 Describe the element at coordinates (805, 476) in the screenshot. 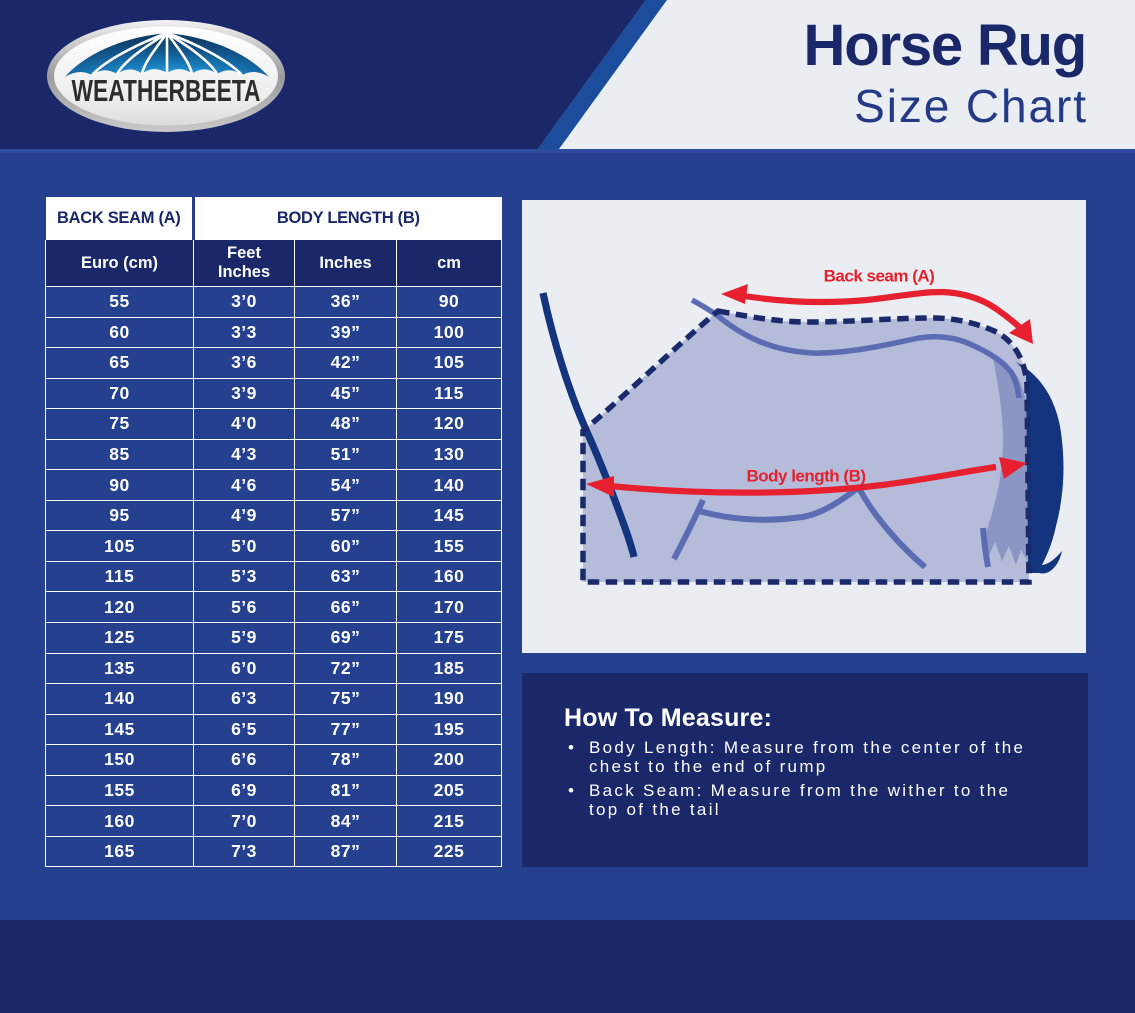

I see `svg-text: Body length (B)` at that location.